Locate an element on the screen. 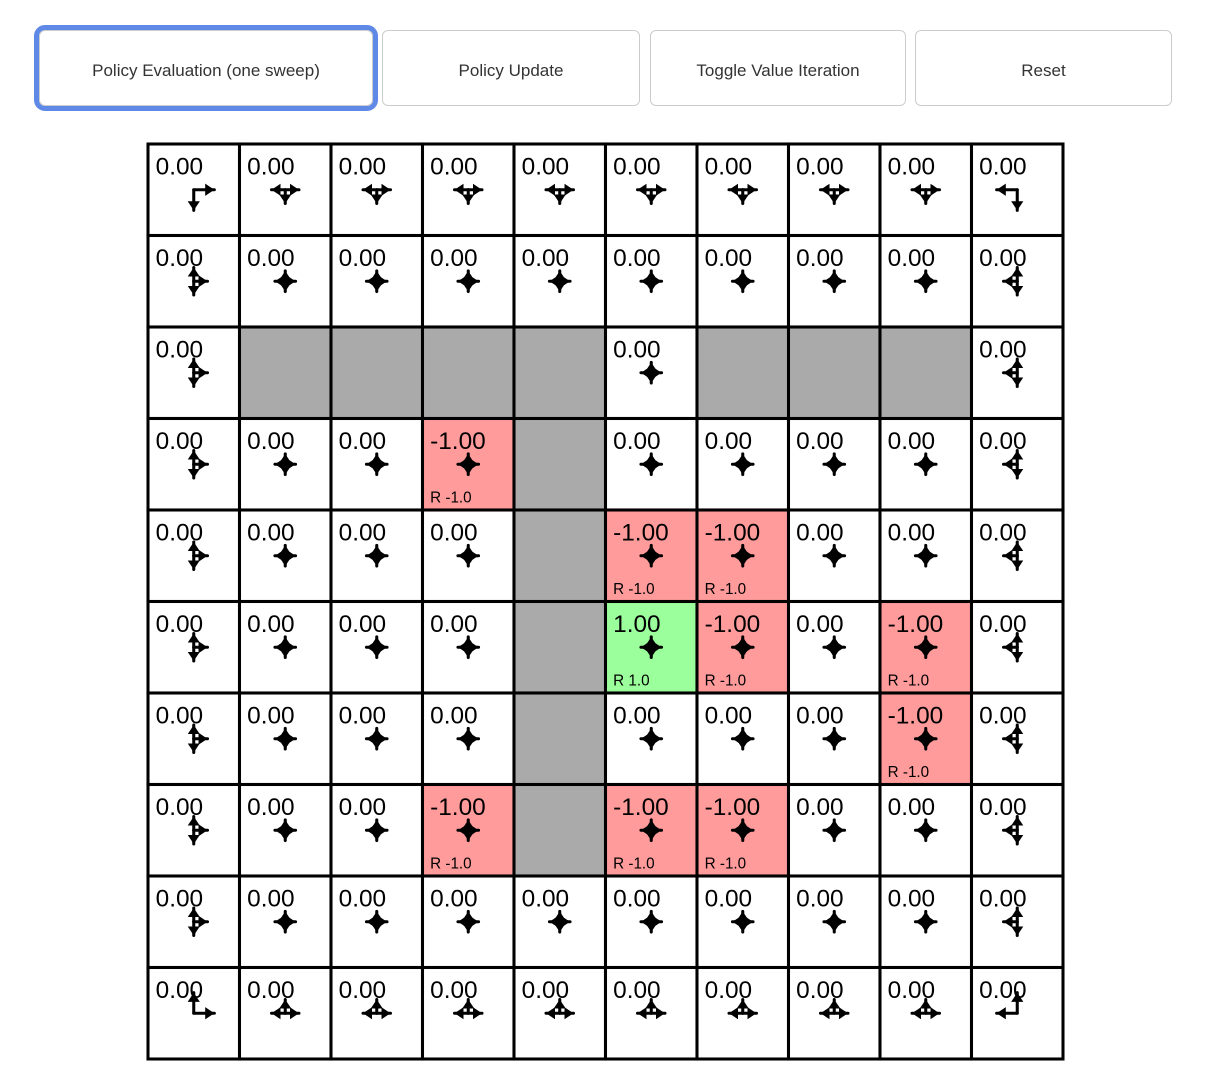  svg-text: 1.00 is located at coordinates (636, 624).